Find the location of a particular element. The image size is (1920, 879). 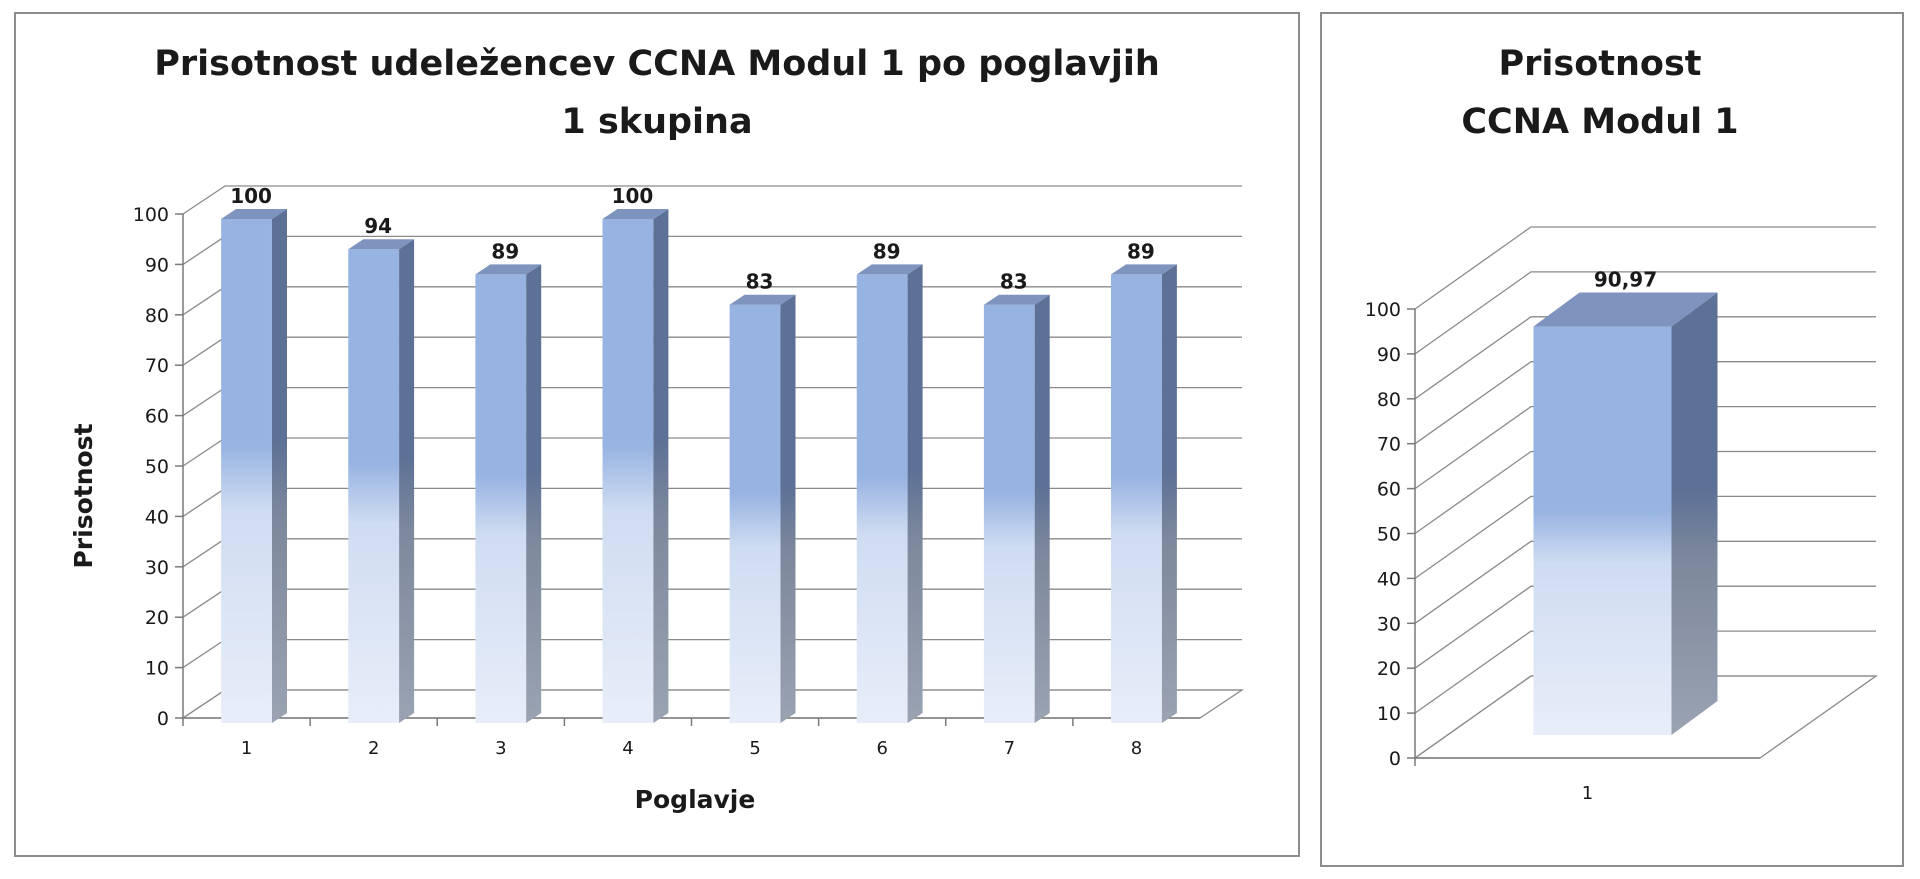

x-tick-label-8: 8 is located at coordinates (1136, 748).